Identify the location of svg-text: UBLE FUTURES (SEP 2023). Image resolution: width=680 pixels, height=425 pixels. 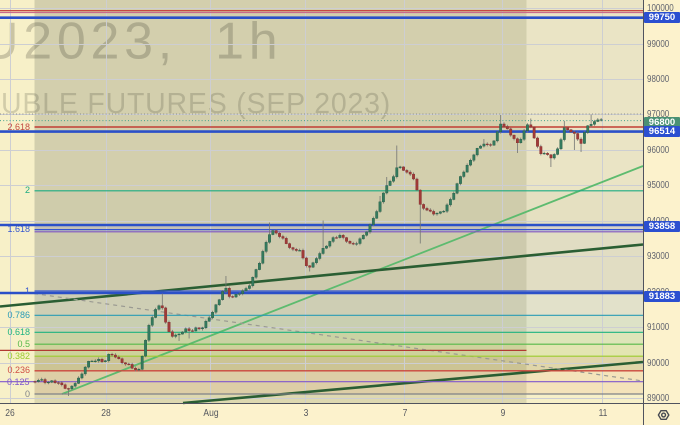
(196, 104).